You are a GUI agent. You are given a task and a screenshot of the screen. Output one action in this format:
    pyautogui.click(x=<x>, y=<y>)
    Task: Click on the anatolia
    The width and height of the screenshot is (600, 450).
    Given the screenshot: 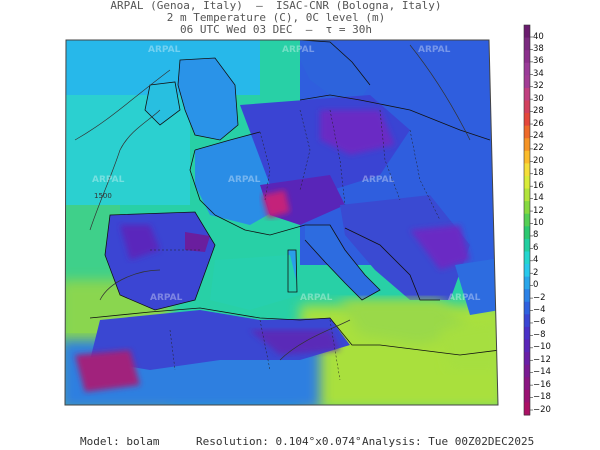 What is the action you would take?
    pyautogui.click(x=476, y=286)
    